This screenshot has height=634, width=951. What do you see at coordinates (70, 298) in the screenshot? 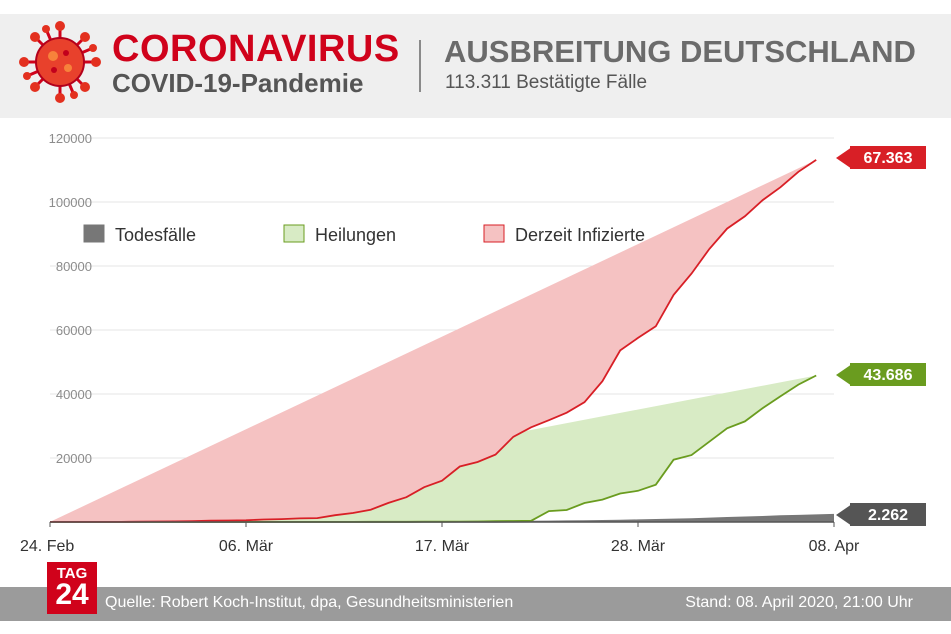
I see `y-axis-ticks: 20000 40000 60000 80000 100000 120000` at bounding box center [70, 298].